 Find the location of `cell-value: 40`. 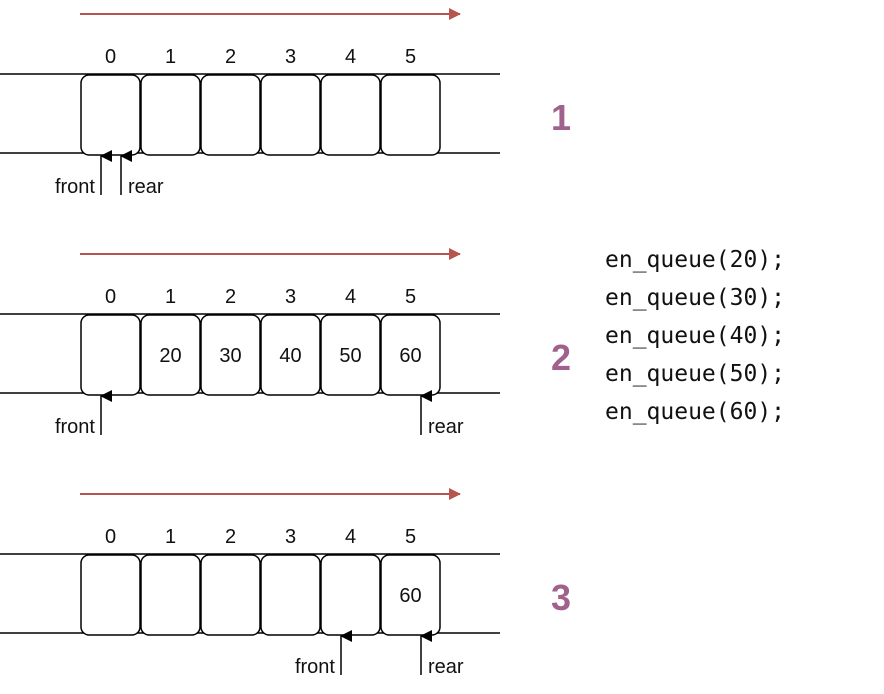

cell-value: 40 is located at coordinates (290, 356).